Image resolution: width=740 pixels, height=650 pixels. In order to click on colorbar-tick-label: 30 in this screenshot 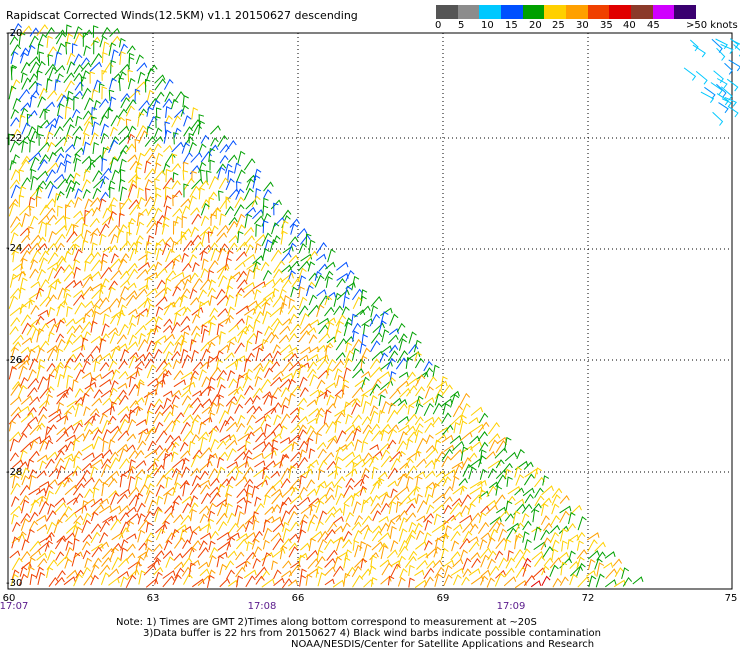, I will do `click(582, 25)`.